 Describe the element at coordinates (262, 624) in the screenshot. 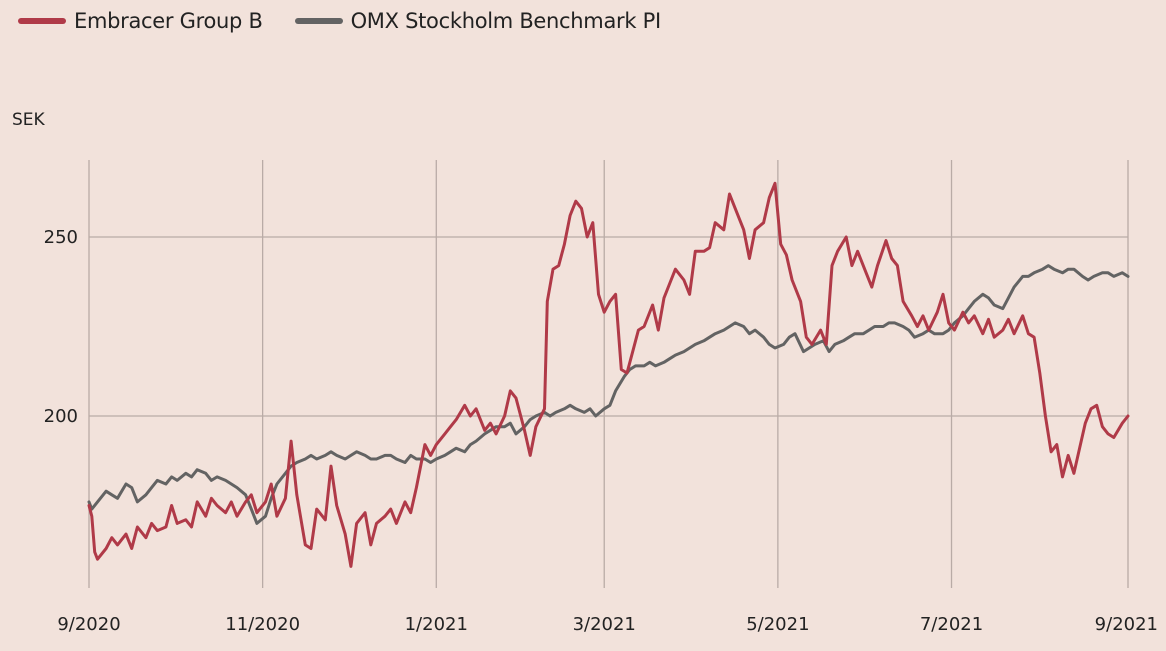

I see `x-tick-label-1: 11/2020` at that location.